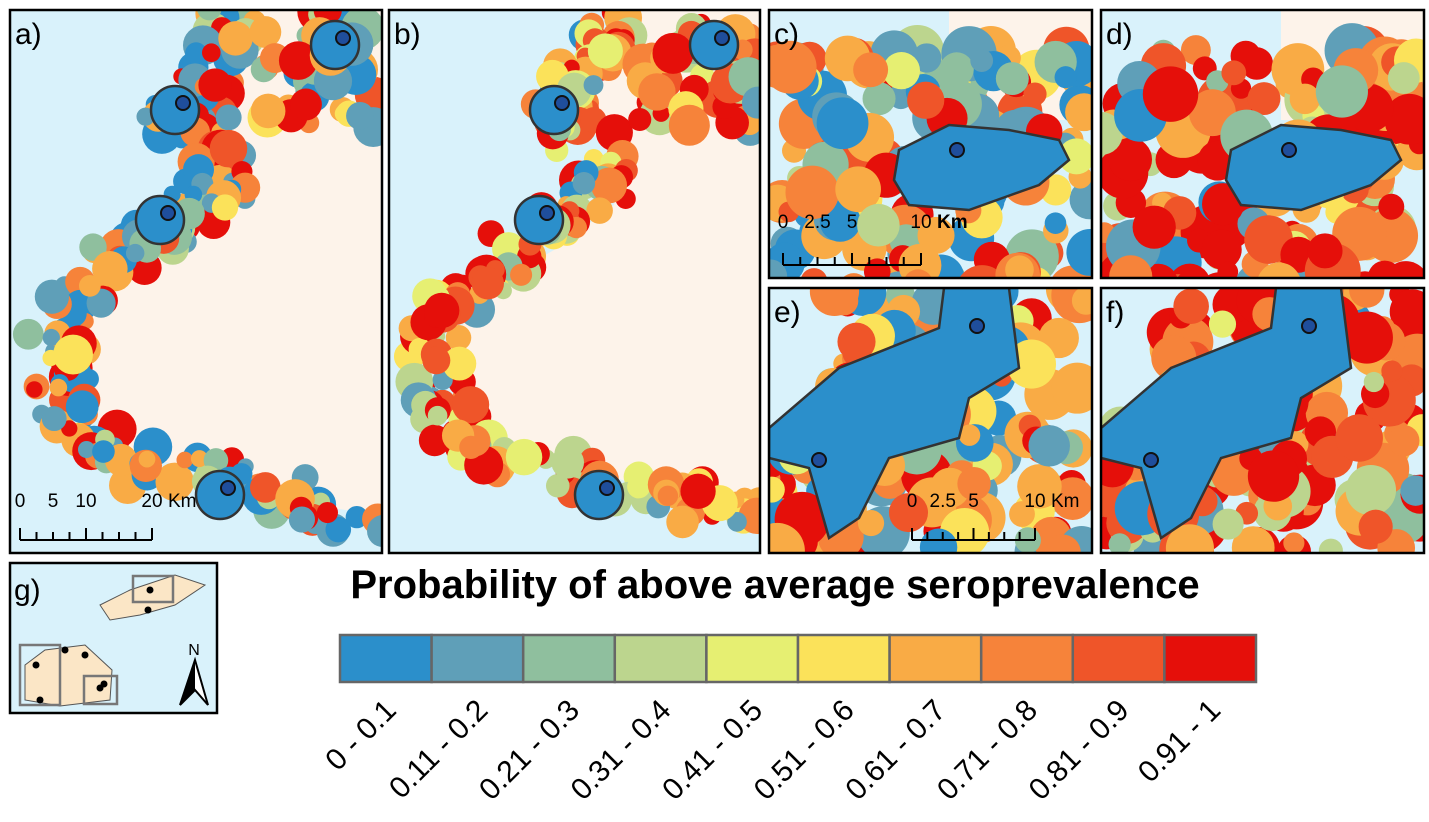  Describe the element at coordinates (621, 750) in the screenshot. I see `legend-label: 0.31 - 0.4` at that location.